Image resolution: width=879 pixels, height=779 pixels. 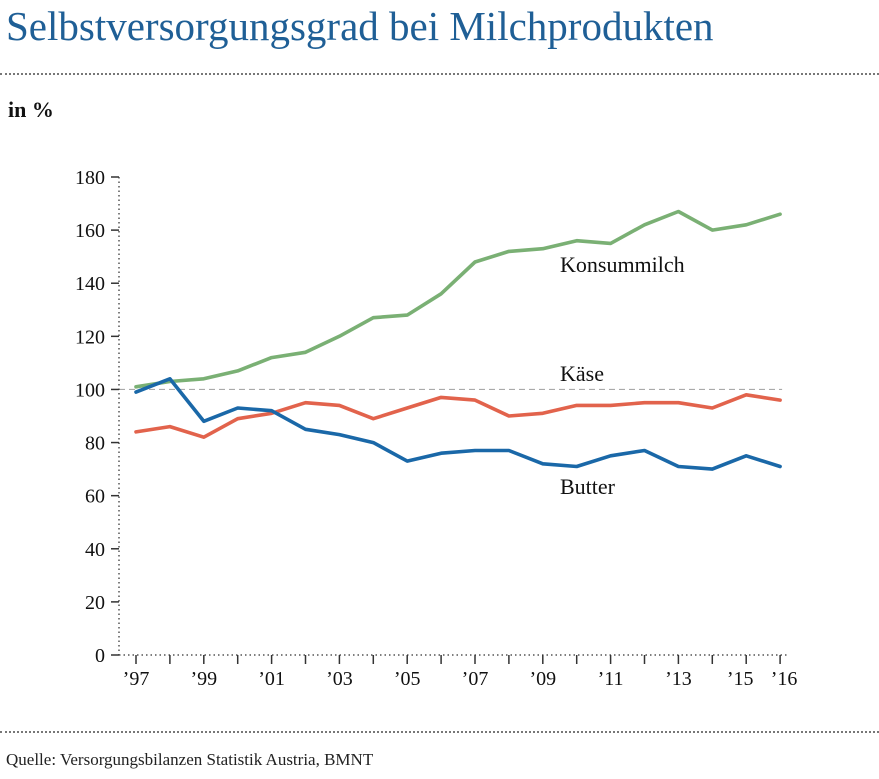 I want to click on label-layer: Konsummilch Käse Butter, so click(x=622, y=375).